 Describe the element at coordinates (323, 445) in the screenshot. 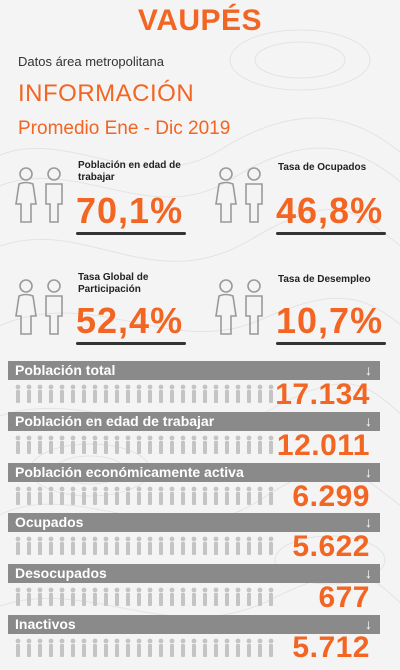

I see `row-value: 12.011` at that location.